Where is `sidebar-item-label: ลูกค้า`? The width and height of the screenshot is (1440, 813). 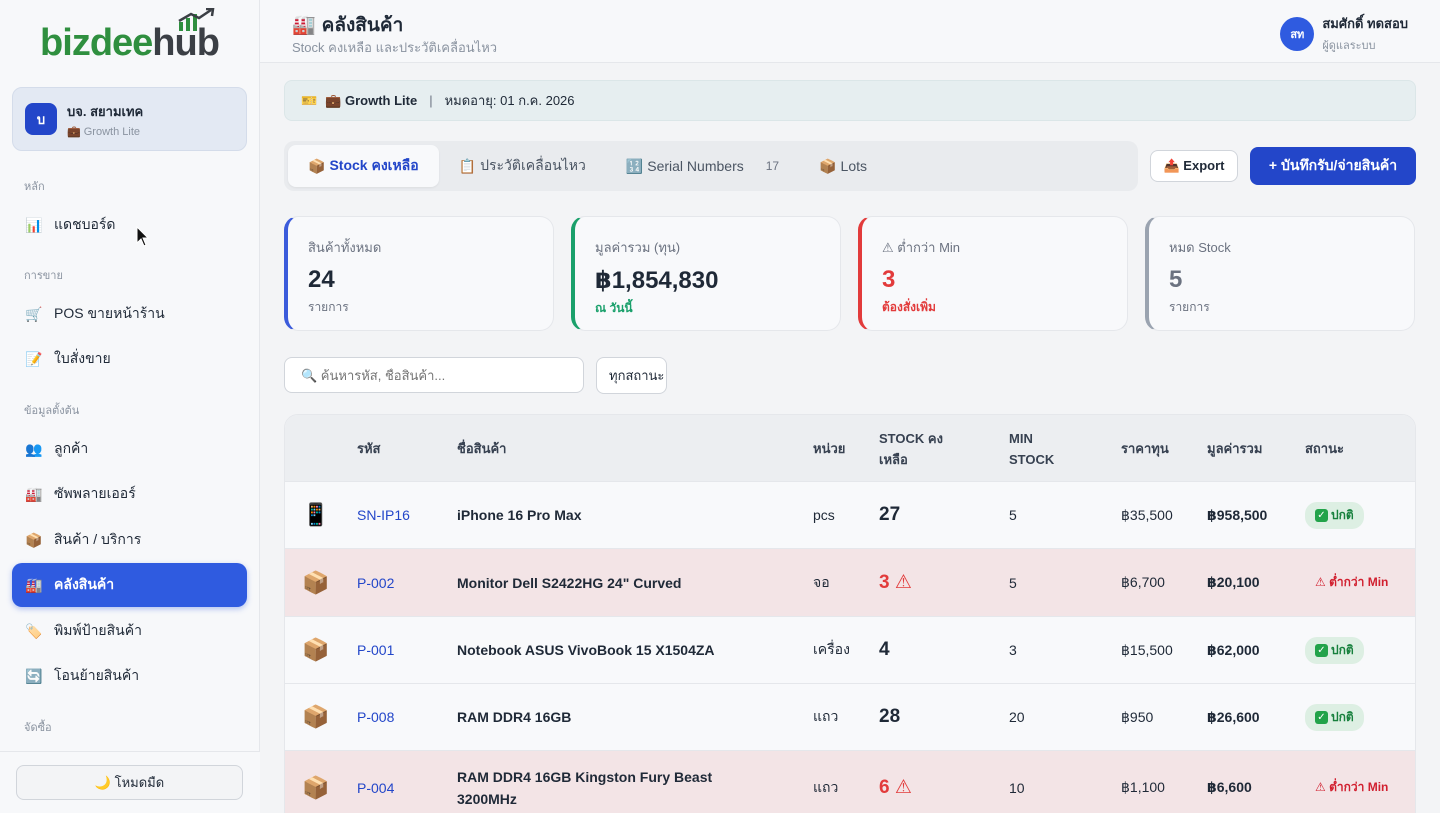 sidebar-item-label: ลูกค้า is located at coordinates (71, 448).